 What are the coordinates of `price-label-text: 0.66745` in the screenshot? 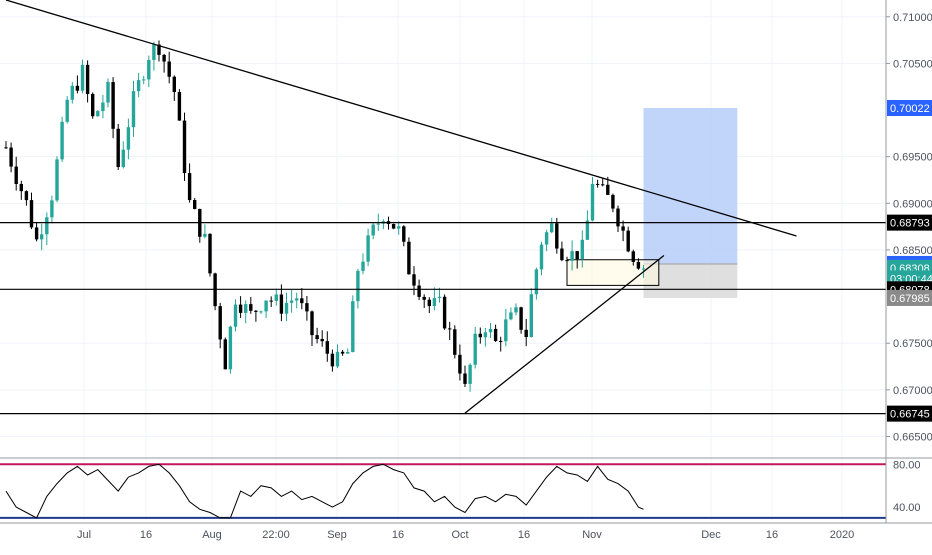 It's located at (910, 415).